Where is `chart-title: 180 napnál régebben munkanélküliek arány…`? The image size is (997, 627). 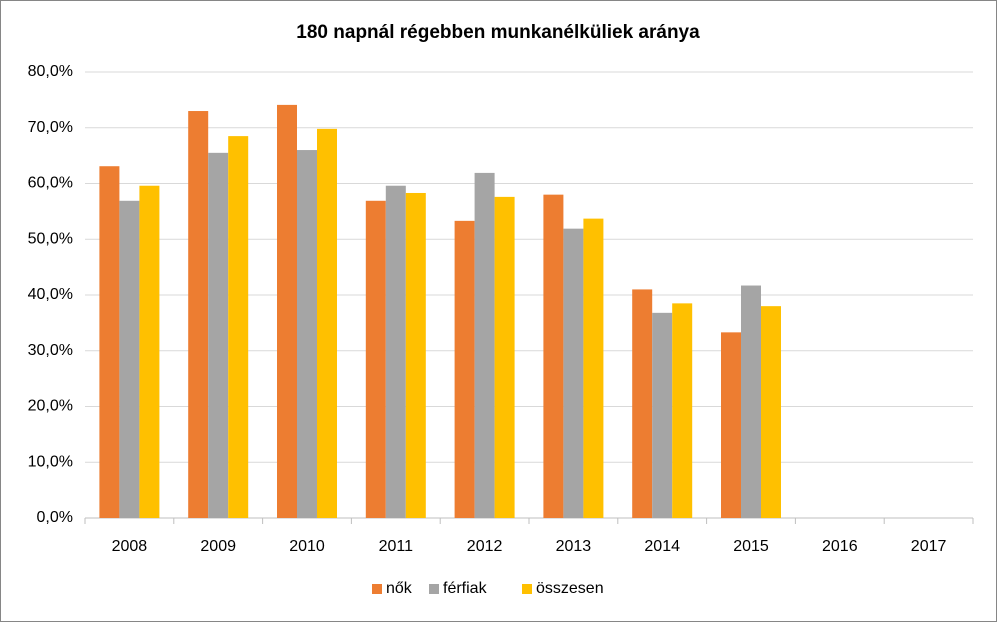 chart-title: 180 napnál régebben munkanélküliek arány… is located at coordinates (498, 32).